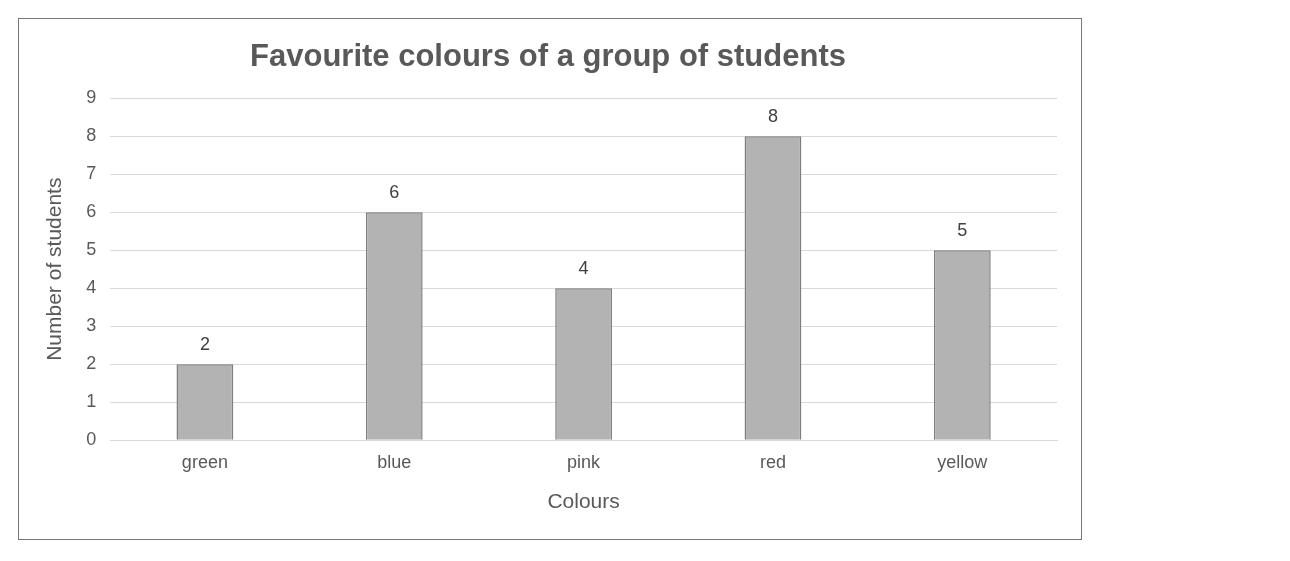 The width and height of the screenshot is (1290, 561). What do you see at coordinates (583, 501) in the screenshot?
I see `x-axis-title: Colours` at bounding box center [583, 501].